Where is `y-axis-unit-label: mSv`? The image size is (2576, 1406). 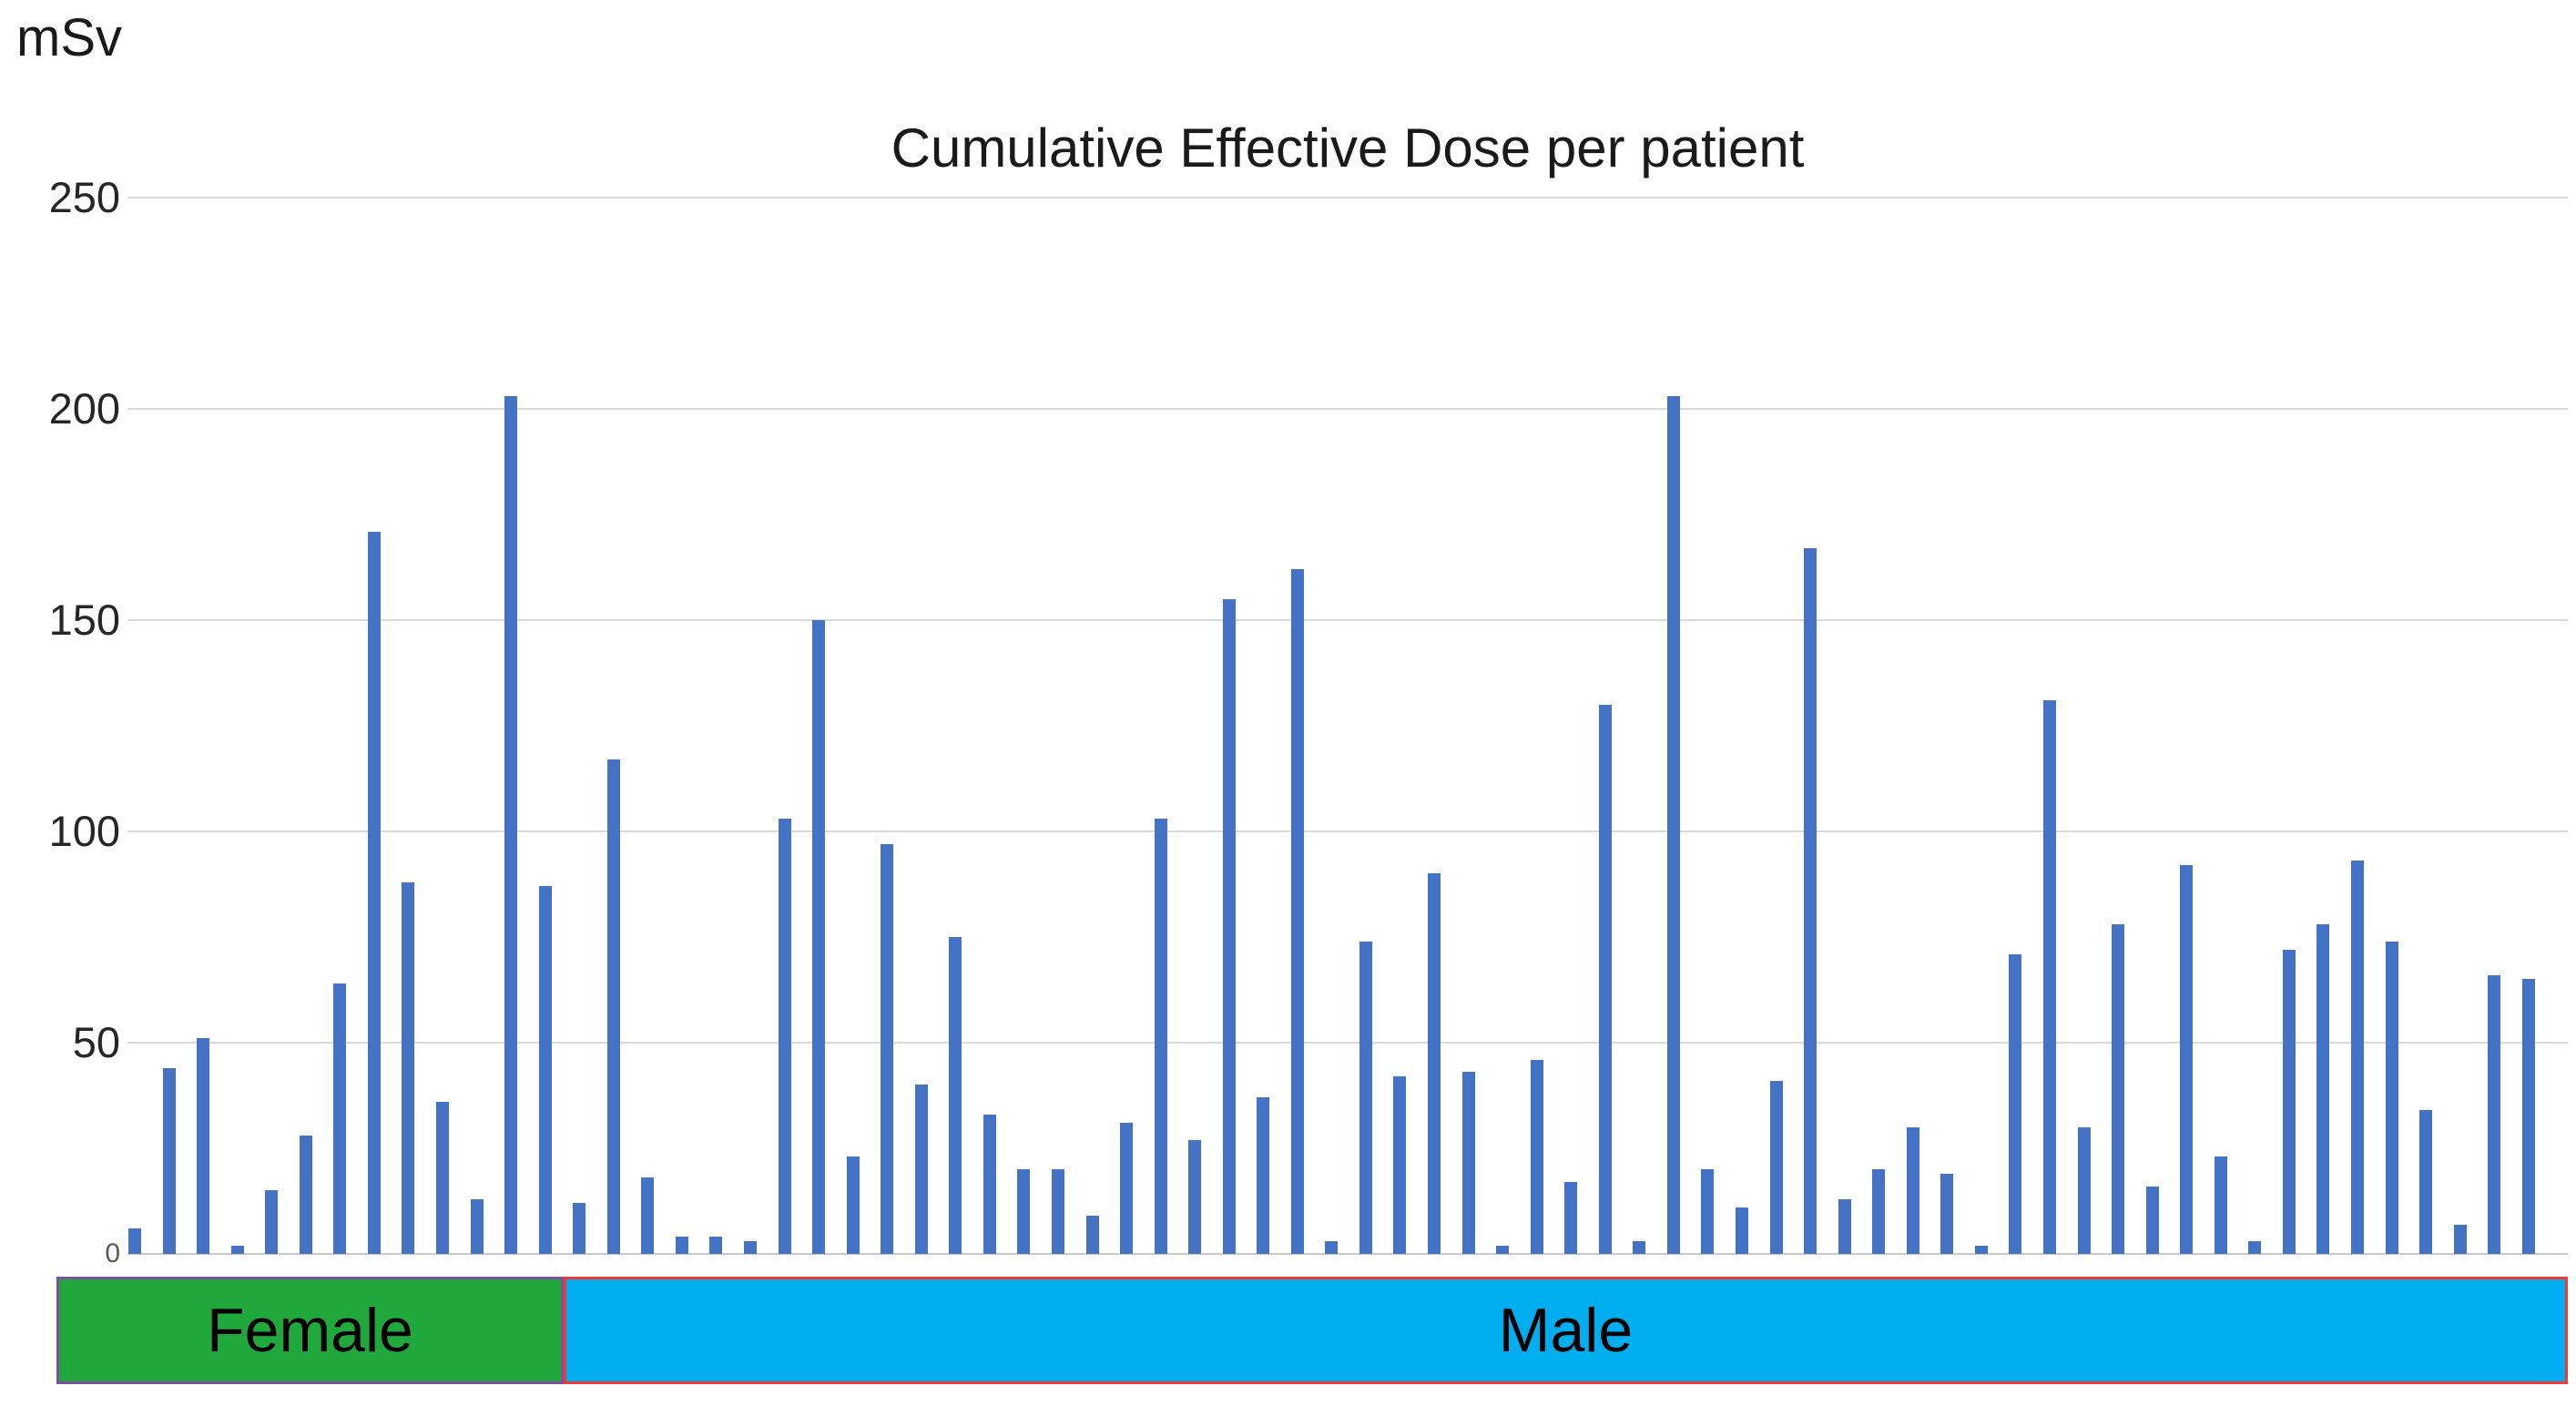
y-axis-unit-label: mSv is located at coordinates (69, 37).